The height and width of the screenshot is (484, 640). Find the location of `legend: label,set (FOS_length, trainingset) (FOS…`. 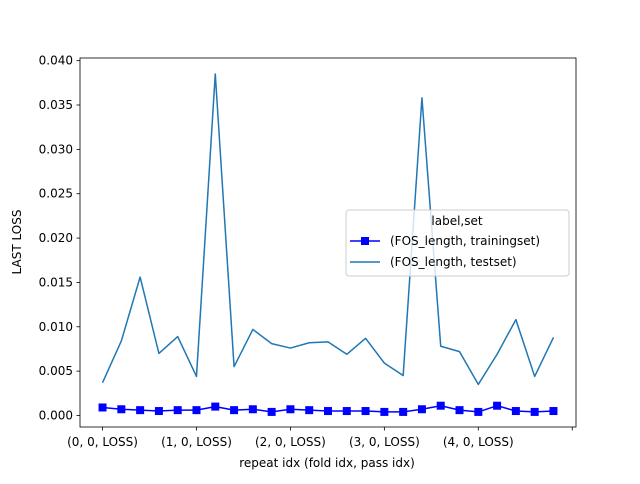

legend: label,set (FOS_length, trainingset) (FOS… is located at coordinates (457, 243).